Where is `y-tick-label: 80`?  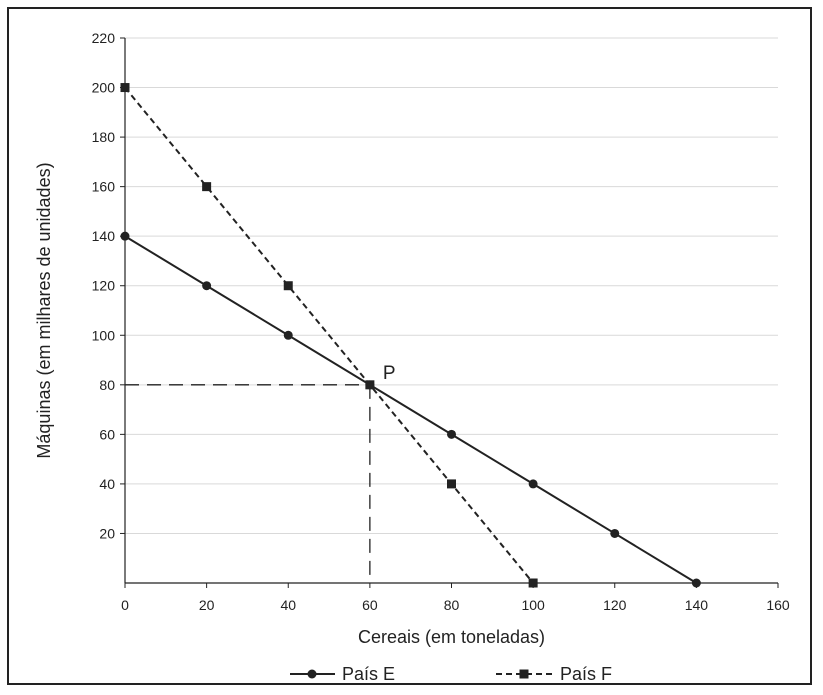 y-tick-label: 80 is located at coordinates (107, 385).